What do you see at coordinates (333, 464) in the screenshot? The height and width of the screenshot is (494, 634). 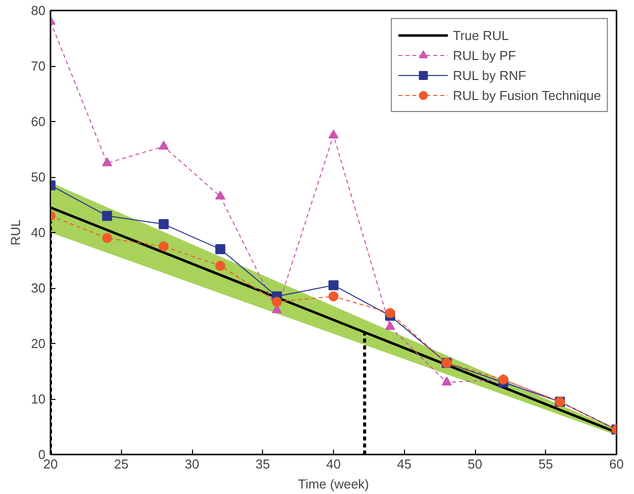 I see `x-tick-label: 40` at bounding box center [333, 464].